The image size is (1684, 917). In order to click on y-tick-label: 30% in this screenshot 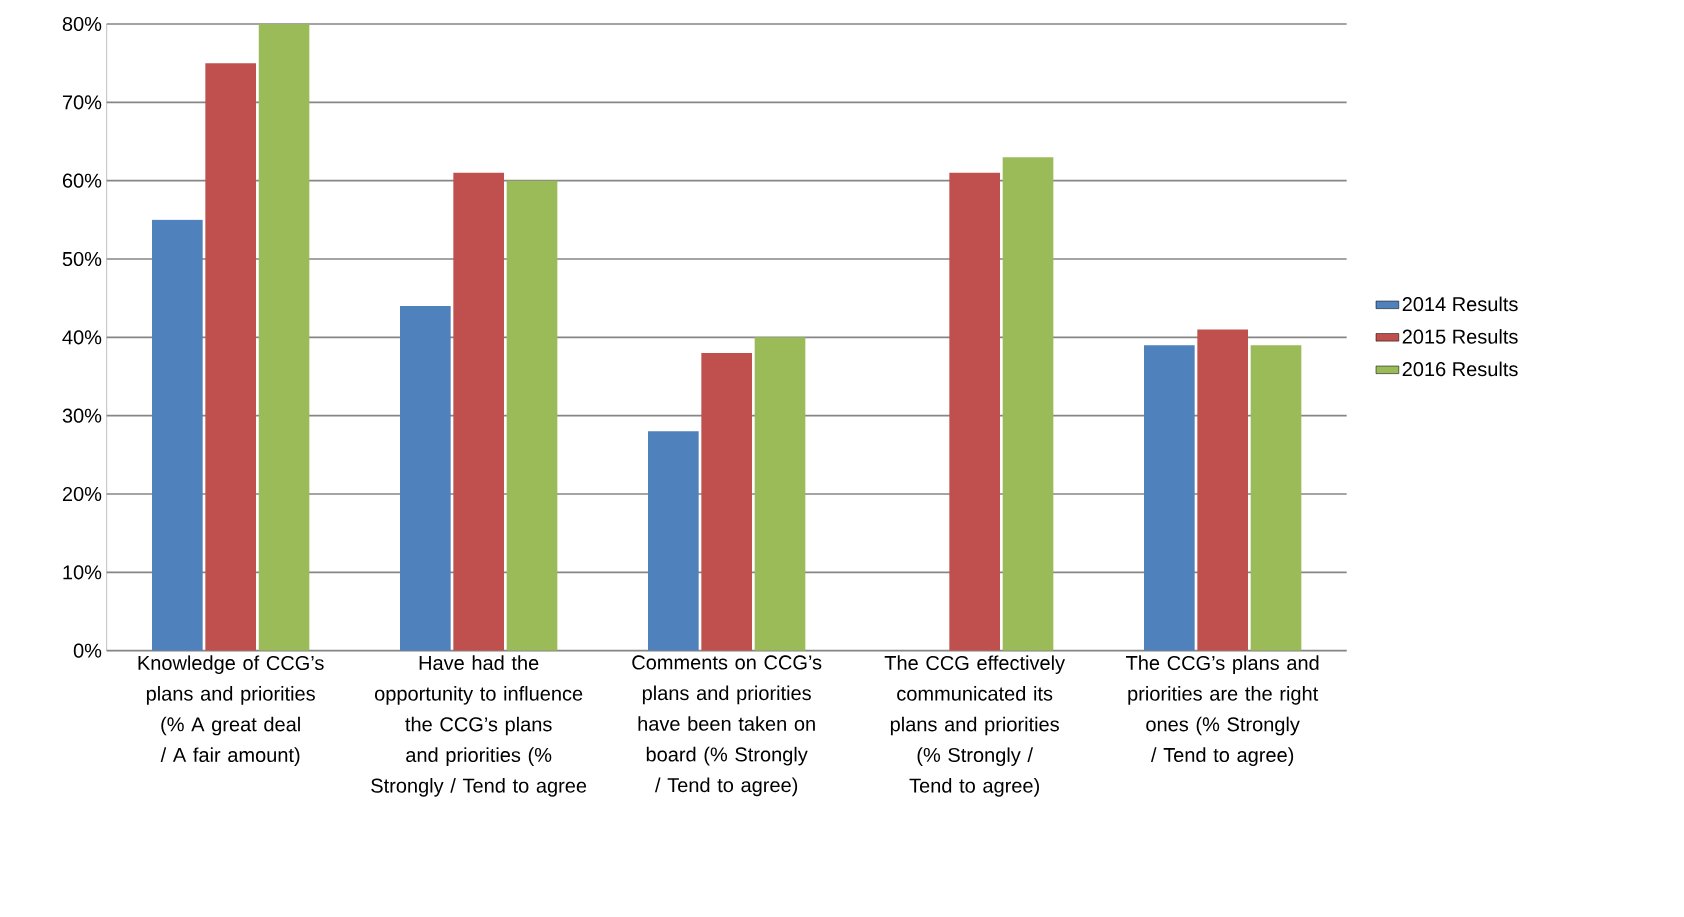, I will do `click(82, 415)`.